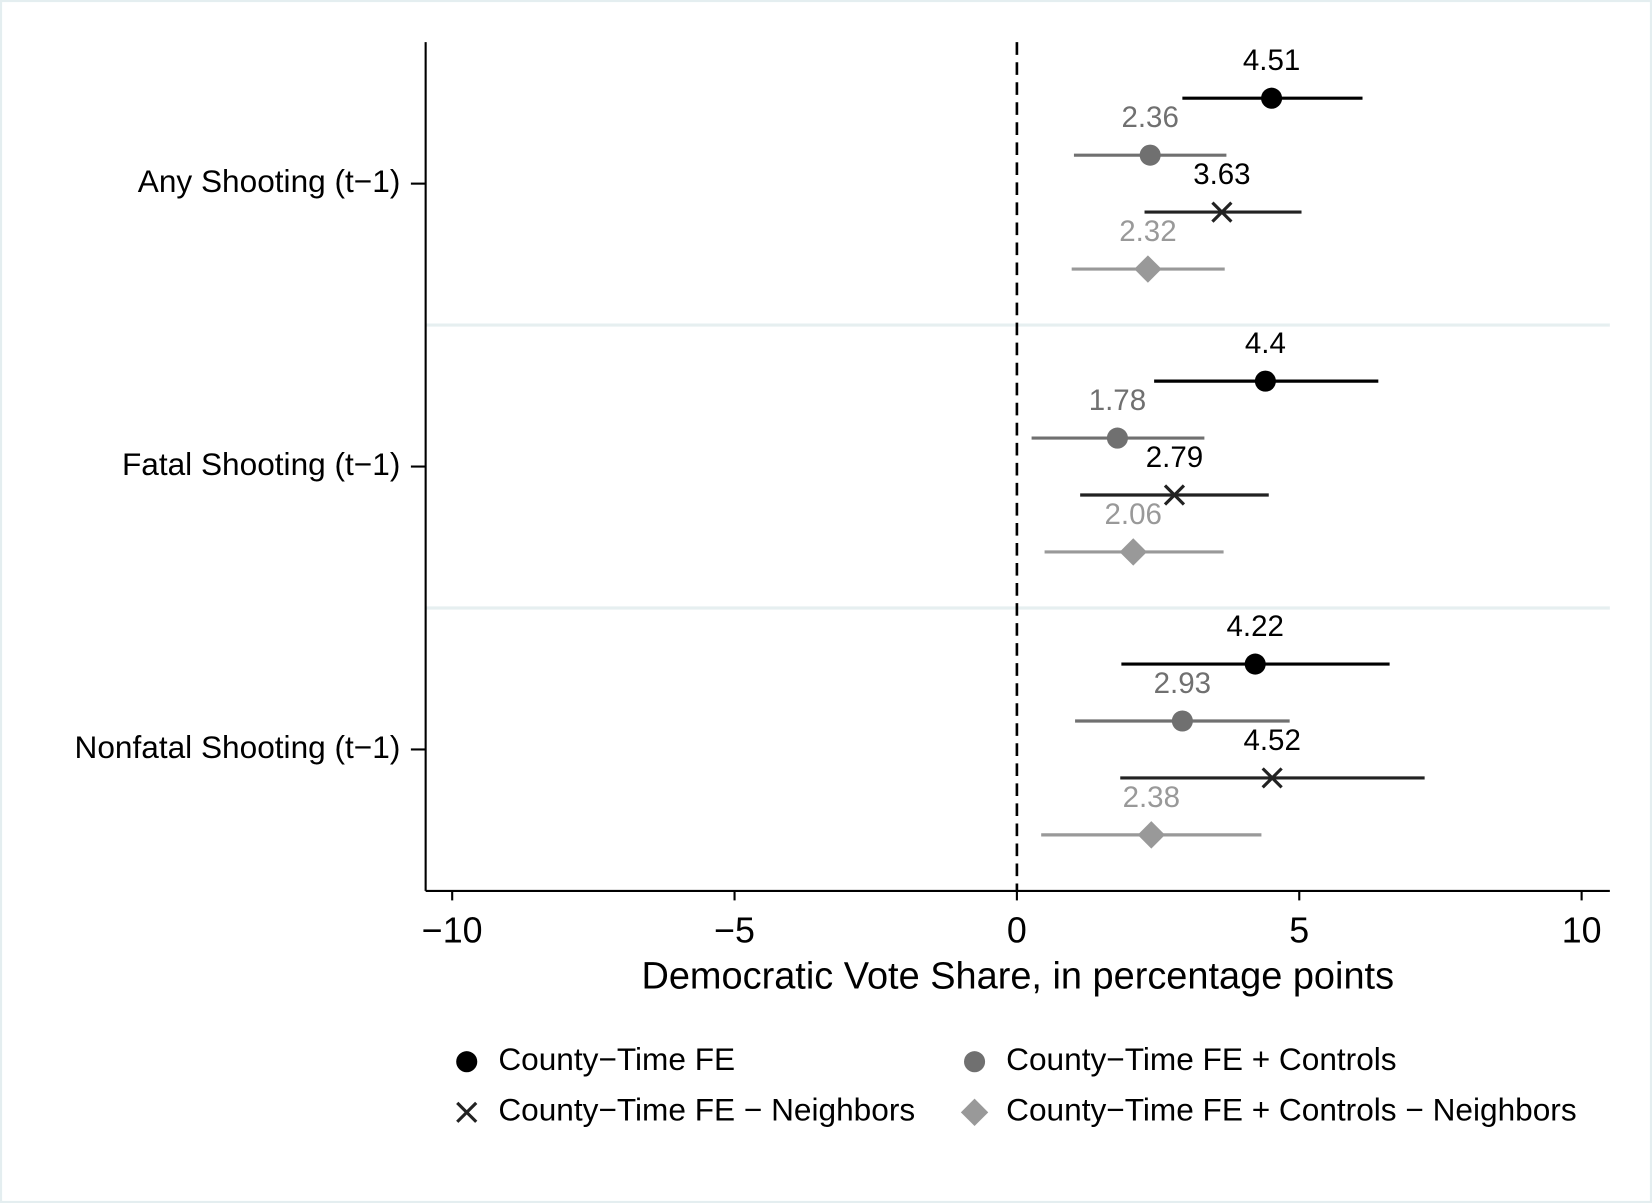 The height and width of the screenshot is (1203, 1652). Describe the element at coordinates (238, 747) in the screenshot. I see `y-tick-label: Nonfatal Shooting (t−1)` at that location.